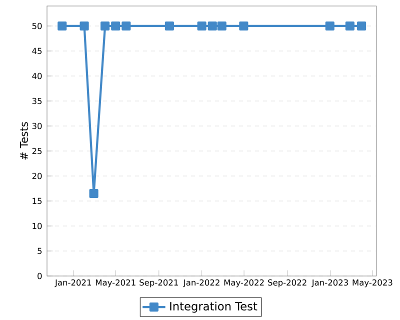 The image size is (400, 320). Describe the element at coordinates (37, 126) in the screenshot. I see `y-tick-label: 30` at that location.